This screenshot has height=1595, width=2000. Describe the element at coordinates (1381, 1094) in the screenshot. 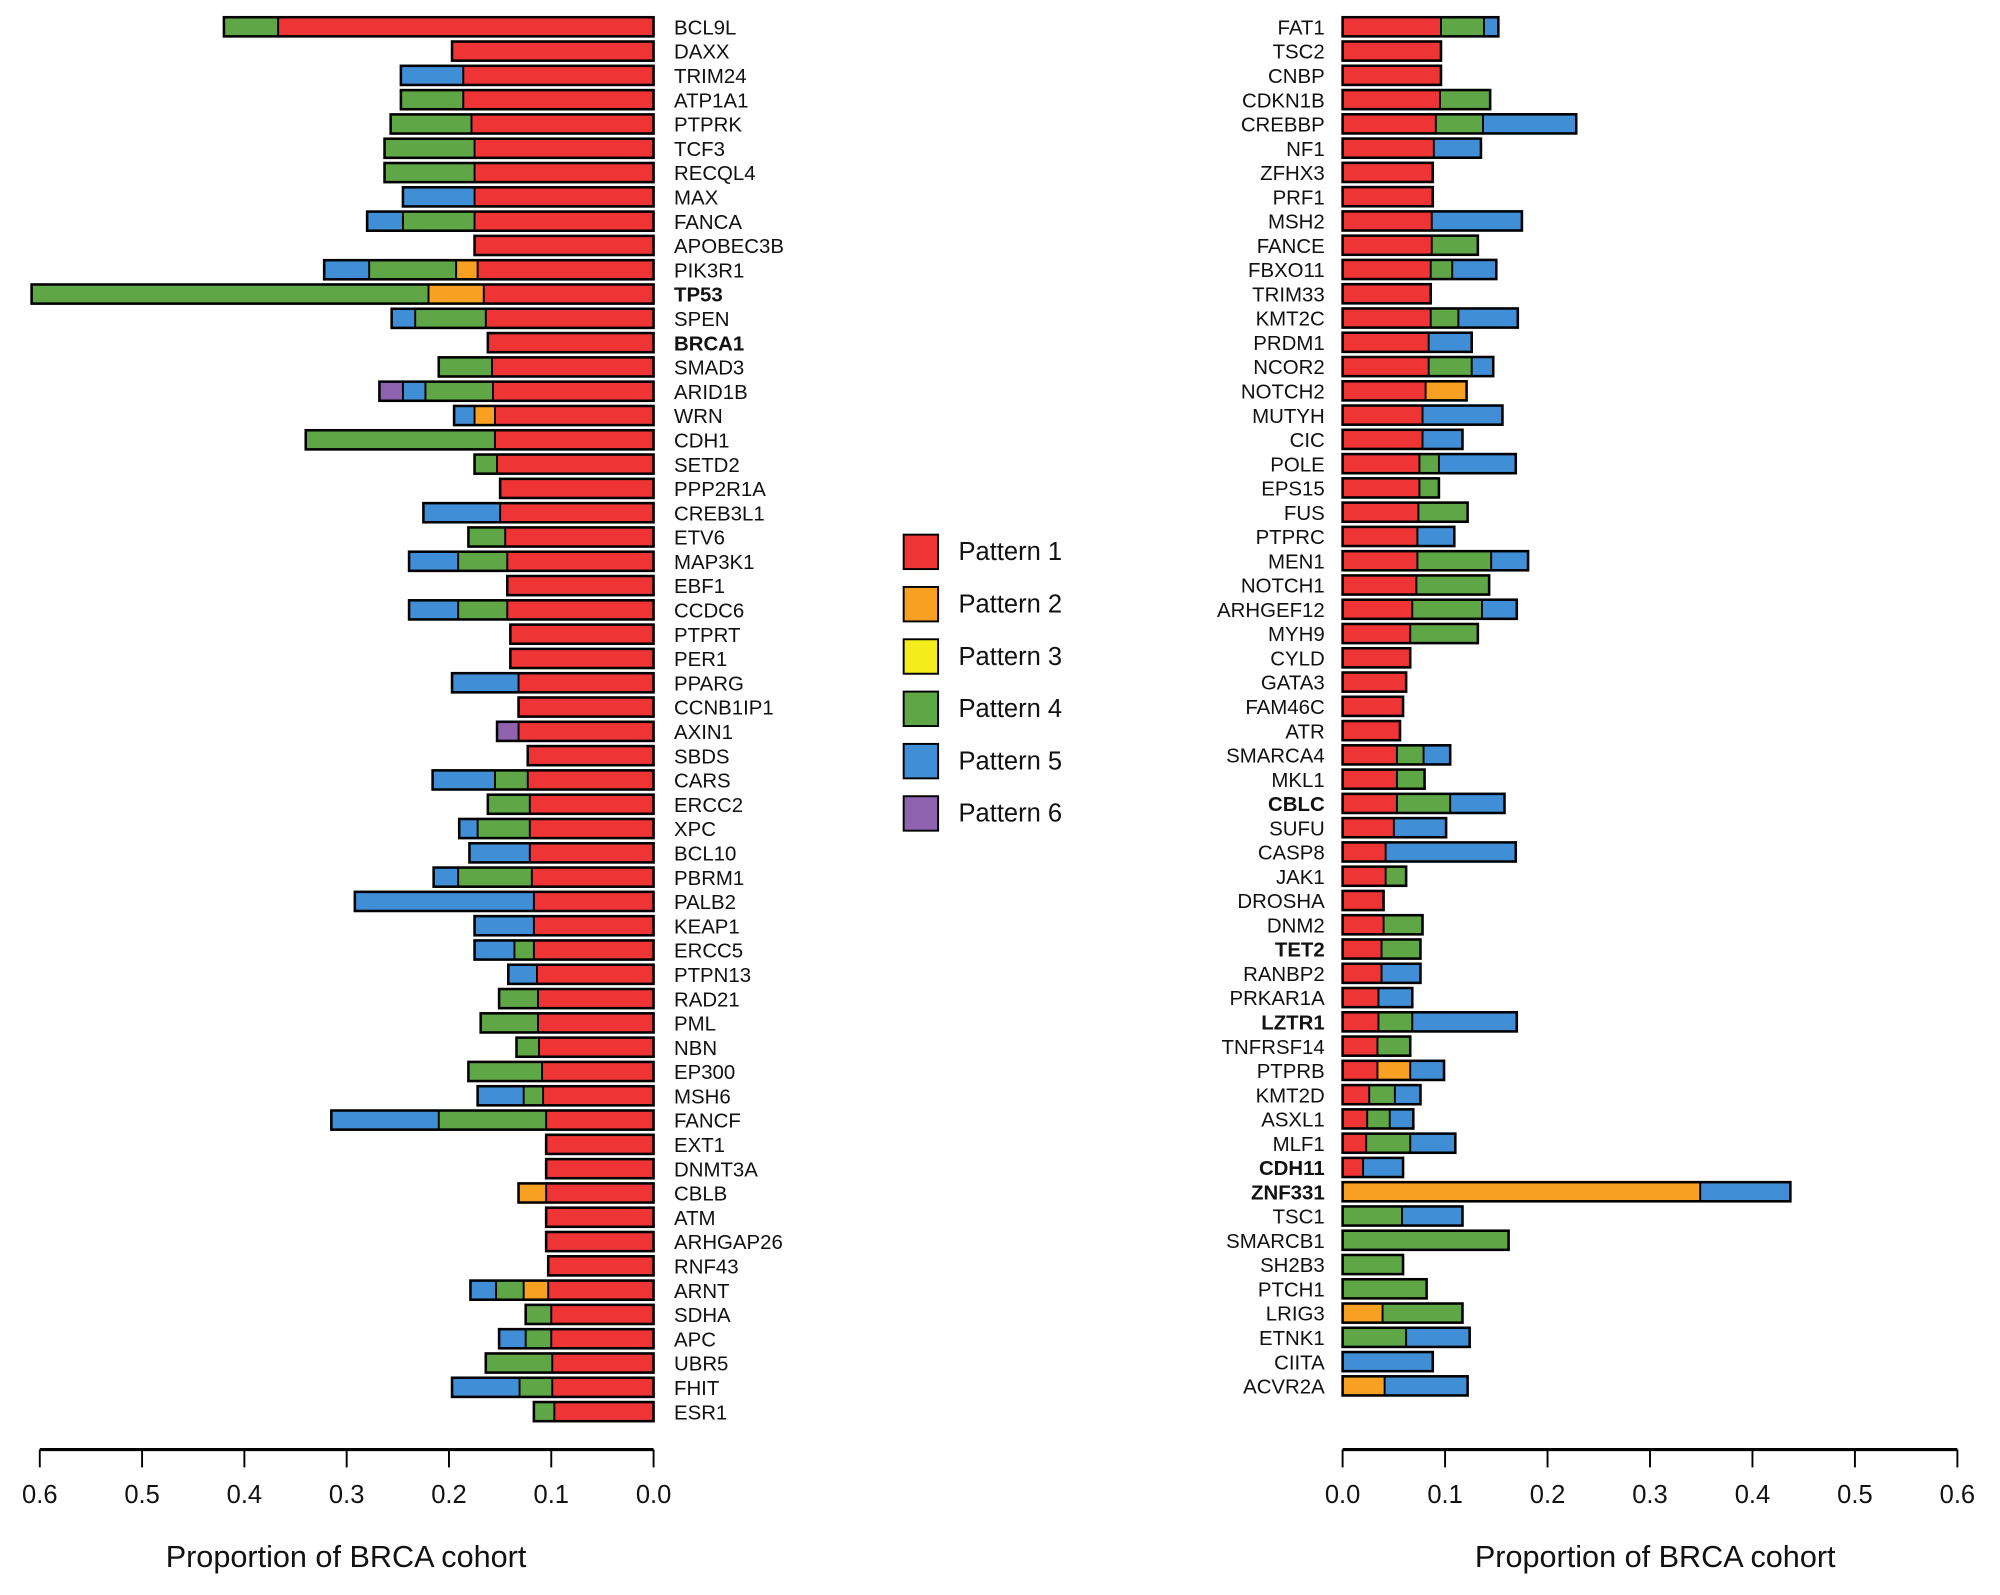

I see `bar-row-kmt2d` at that location.